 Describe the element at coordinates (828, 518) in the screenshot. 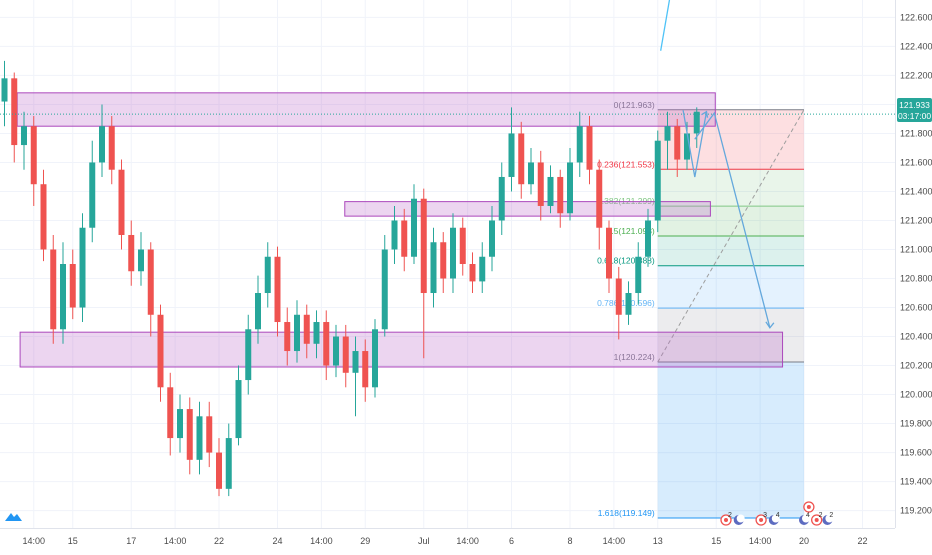

I see `moon-icon: 2` at that location.